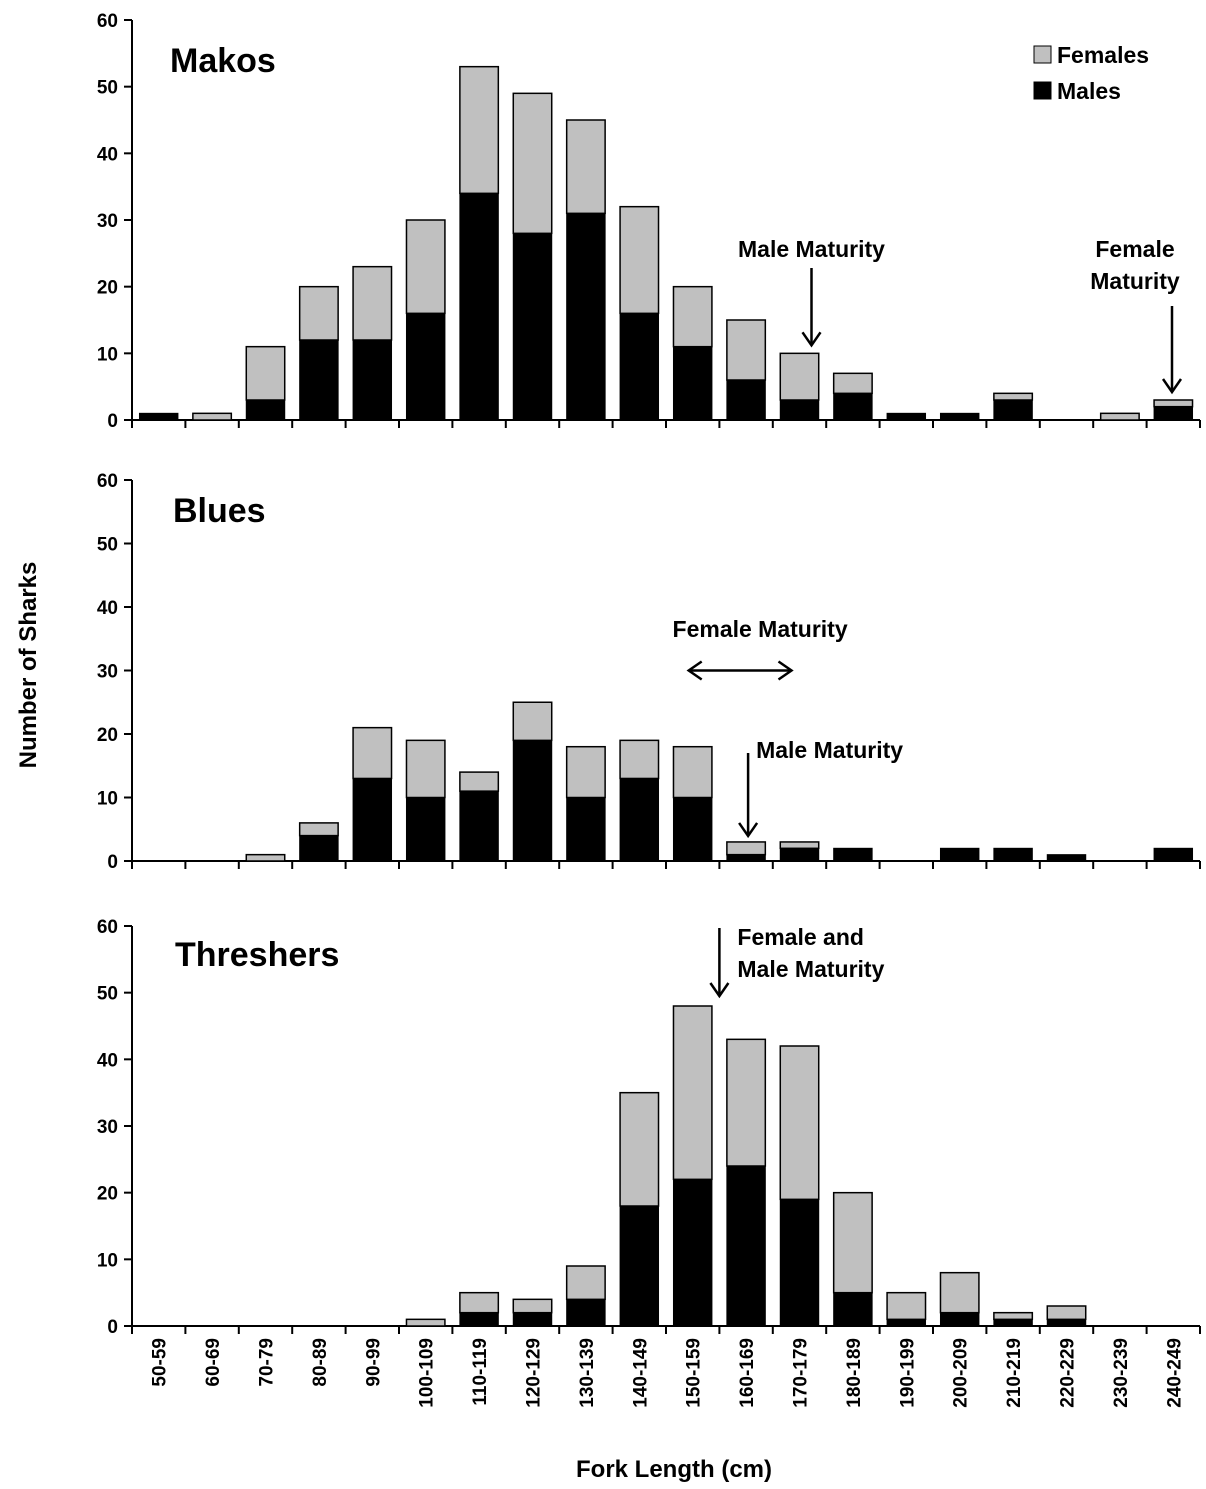 This screenshot has width=1206, height=1489. Describe the element at coordinates (961, 1373) in the screenshot. I see `x-category-label: 200-209` at that location.